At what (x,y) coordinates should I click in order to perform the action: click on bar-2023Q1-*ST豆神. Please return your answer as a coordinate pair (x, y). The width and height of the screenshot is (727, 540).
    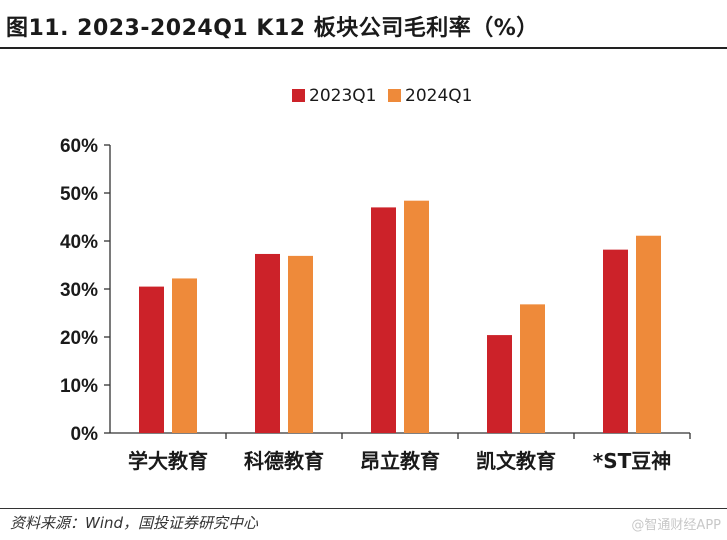
    Looking at the image, I should click on (615, 341).